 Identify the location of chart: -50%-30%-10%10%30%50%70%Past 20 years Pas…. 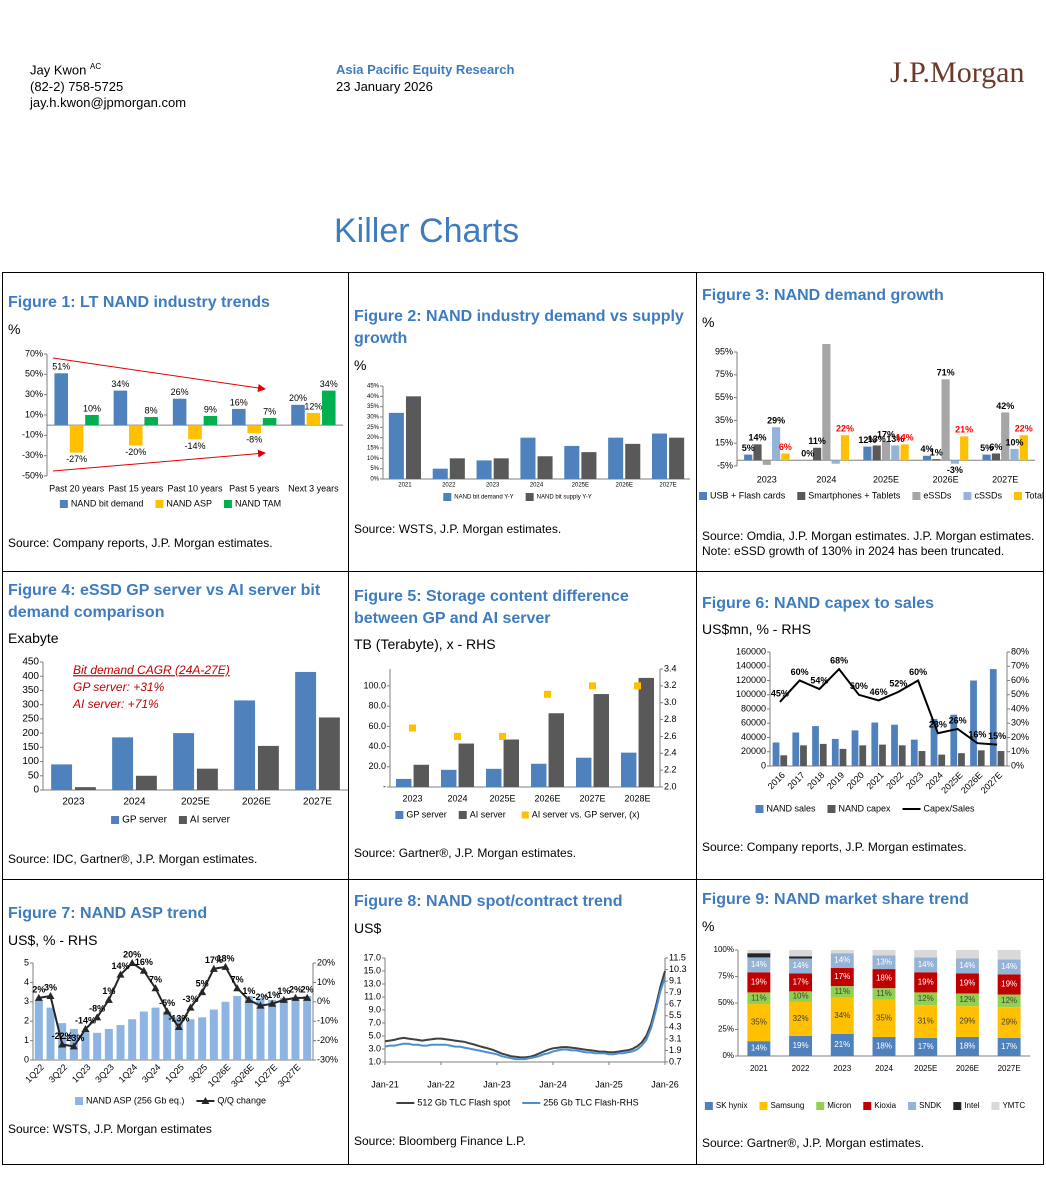
(182, 428).